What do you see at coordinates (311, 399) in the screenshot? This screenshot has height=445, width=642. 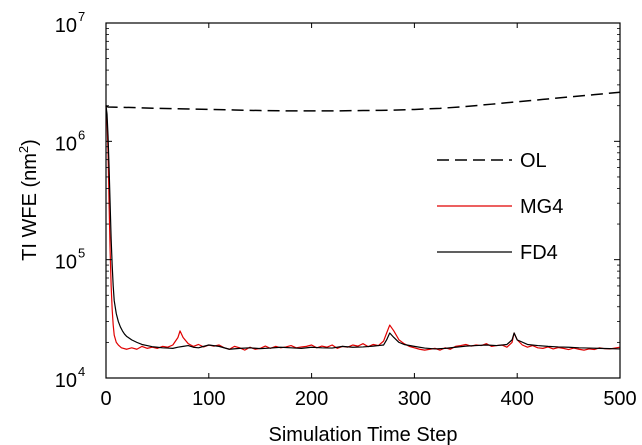 I see `x-tick-label: 200` at bounding box center [311, 399].